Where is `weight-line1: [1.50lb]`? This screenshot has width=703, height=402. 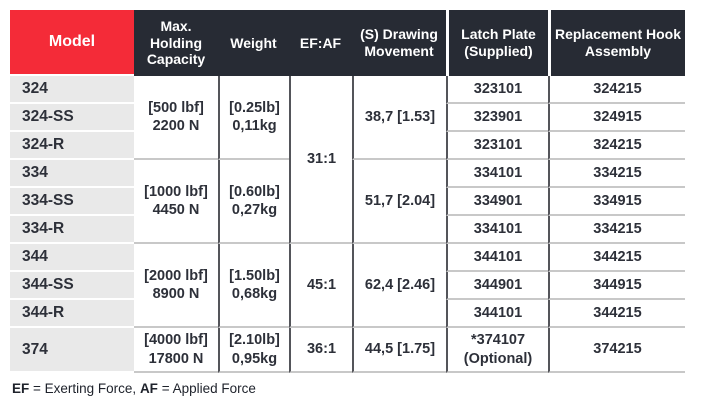
weight-line1: [1.50lb] is located at coordinates (254, 275).